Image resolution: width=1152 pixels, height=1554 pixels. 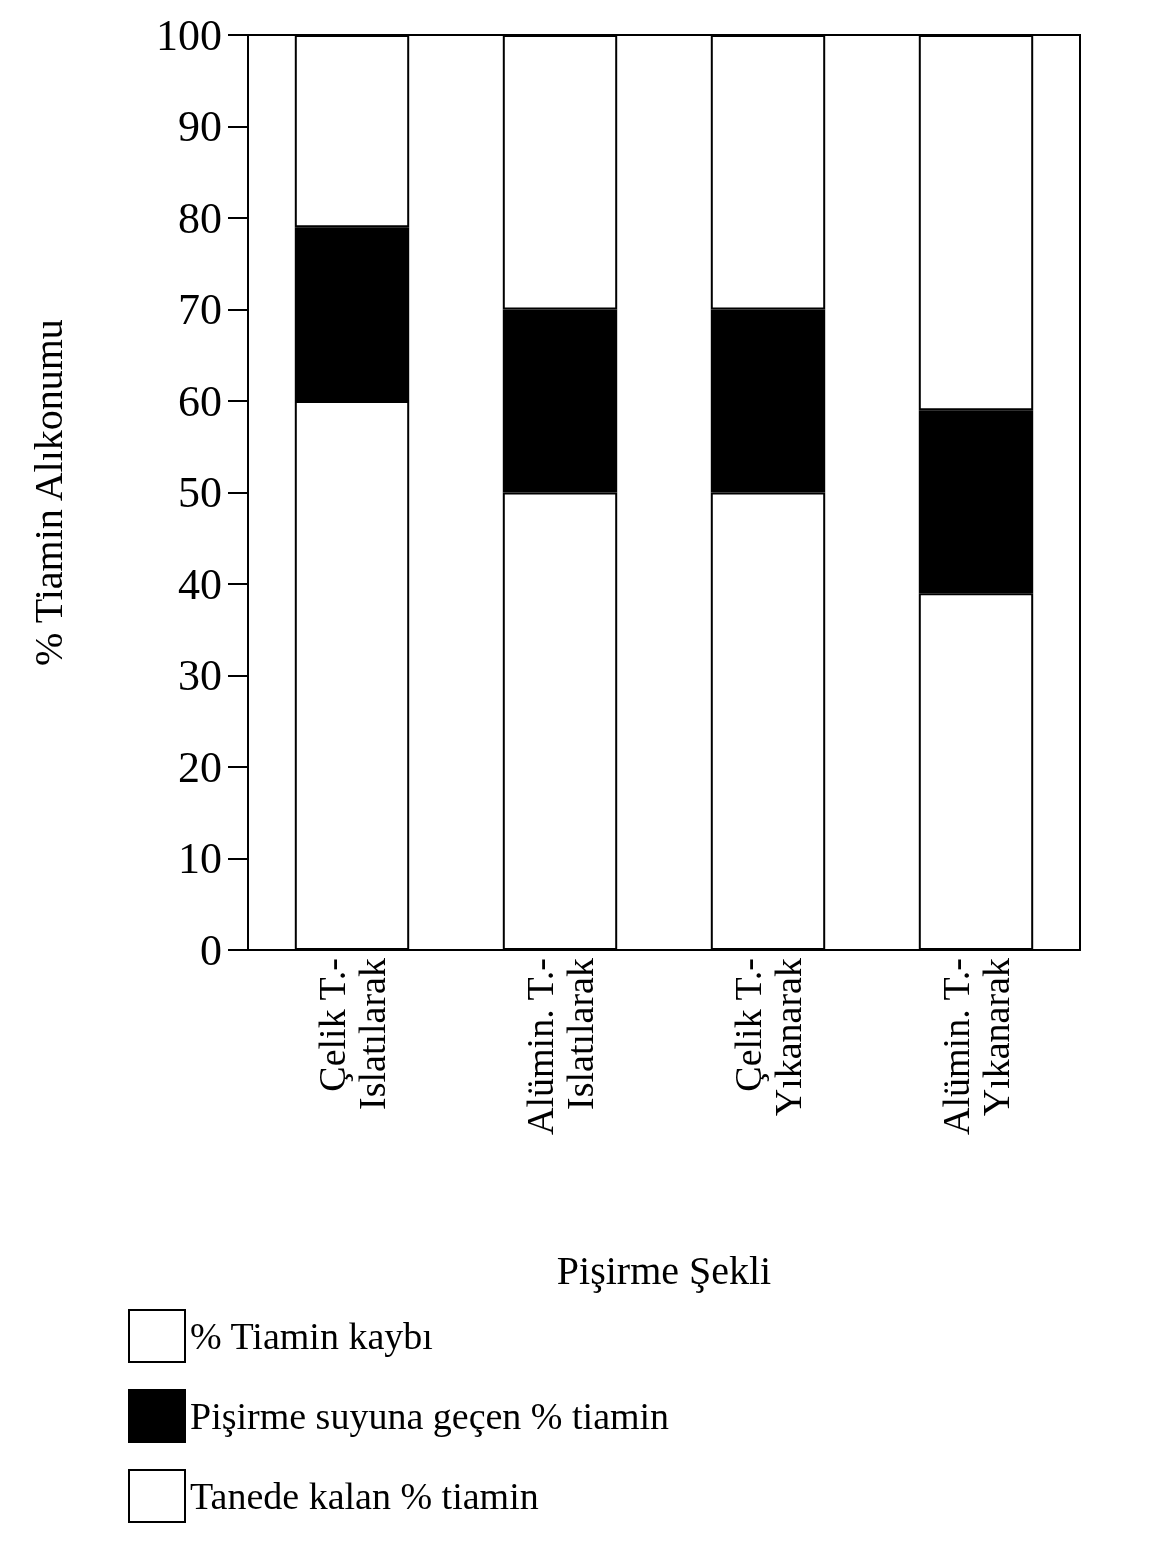 What do you see at coordinates (48, 492) in the screenshot?
I see `y-axis-title: % Tiamin Alıkonumu` at bounding box center [48, 492].